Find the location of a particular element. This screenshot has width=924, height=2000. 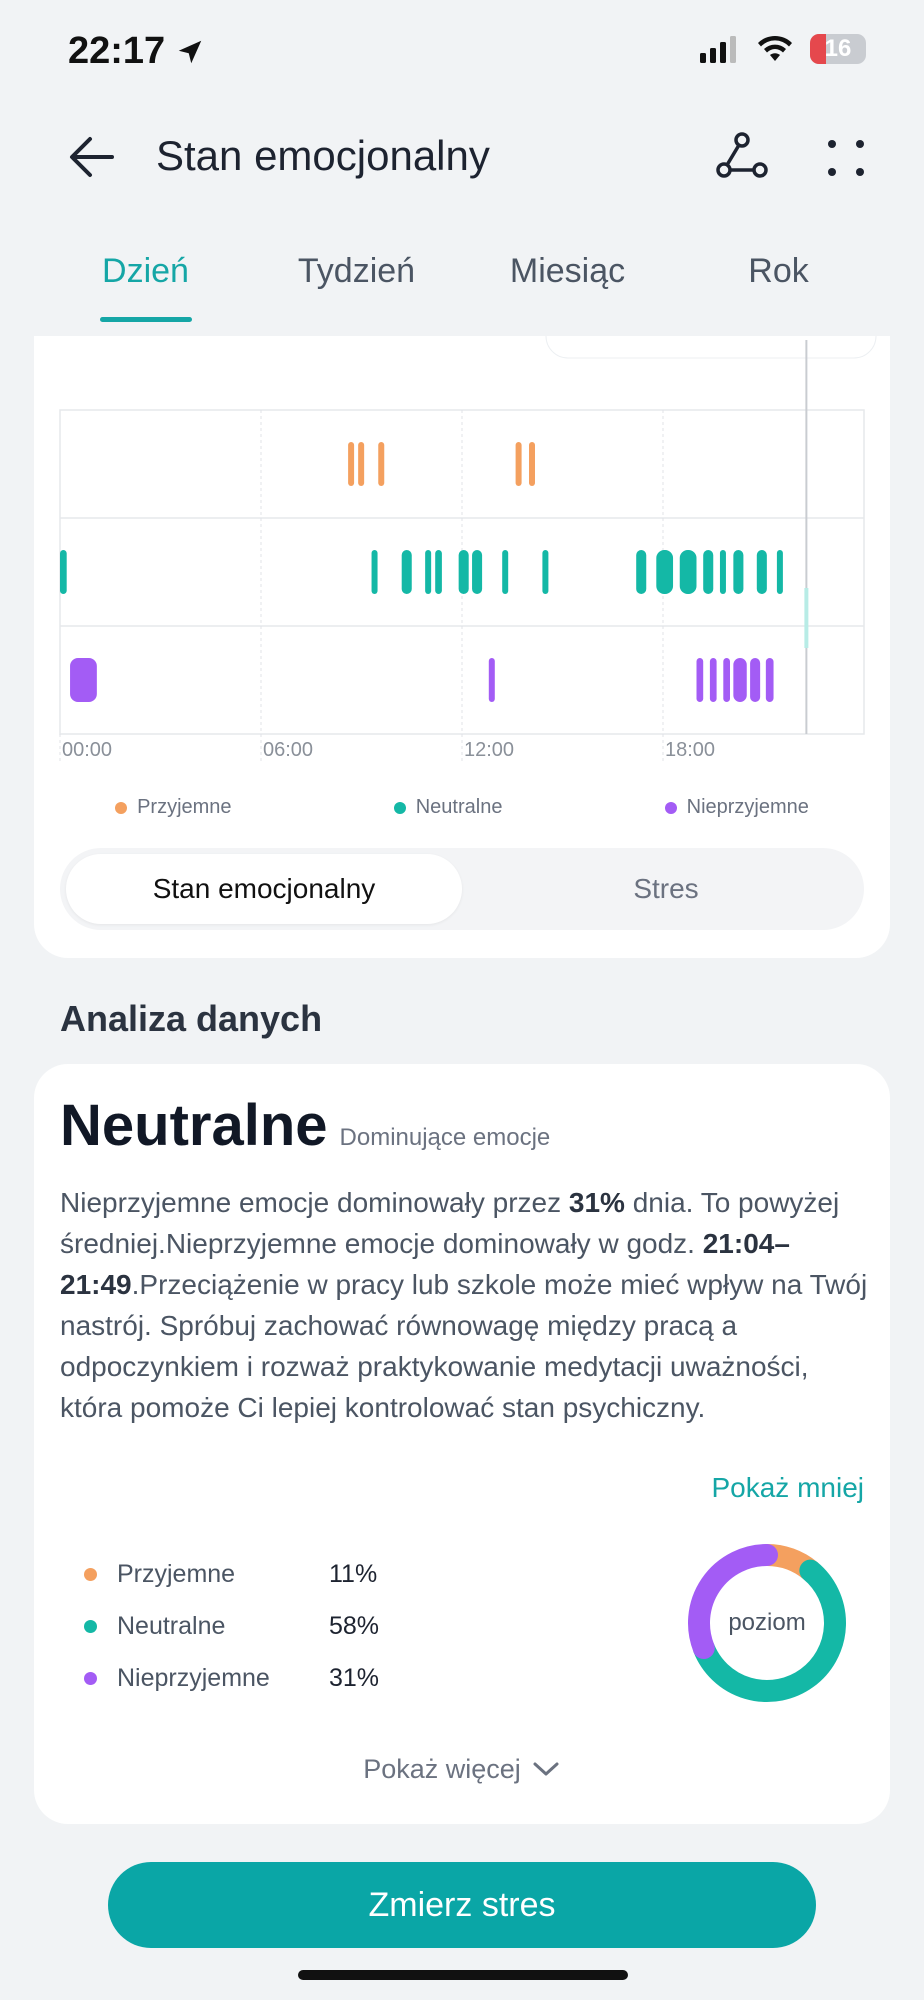

breakdown-label-neutral: Neutralne is located at coordinates (171, 1625).